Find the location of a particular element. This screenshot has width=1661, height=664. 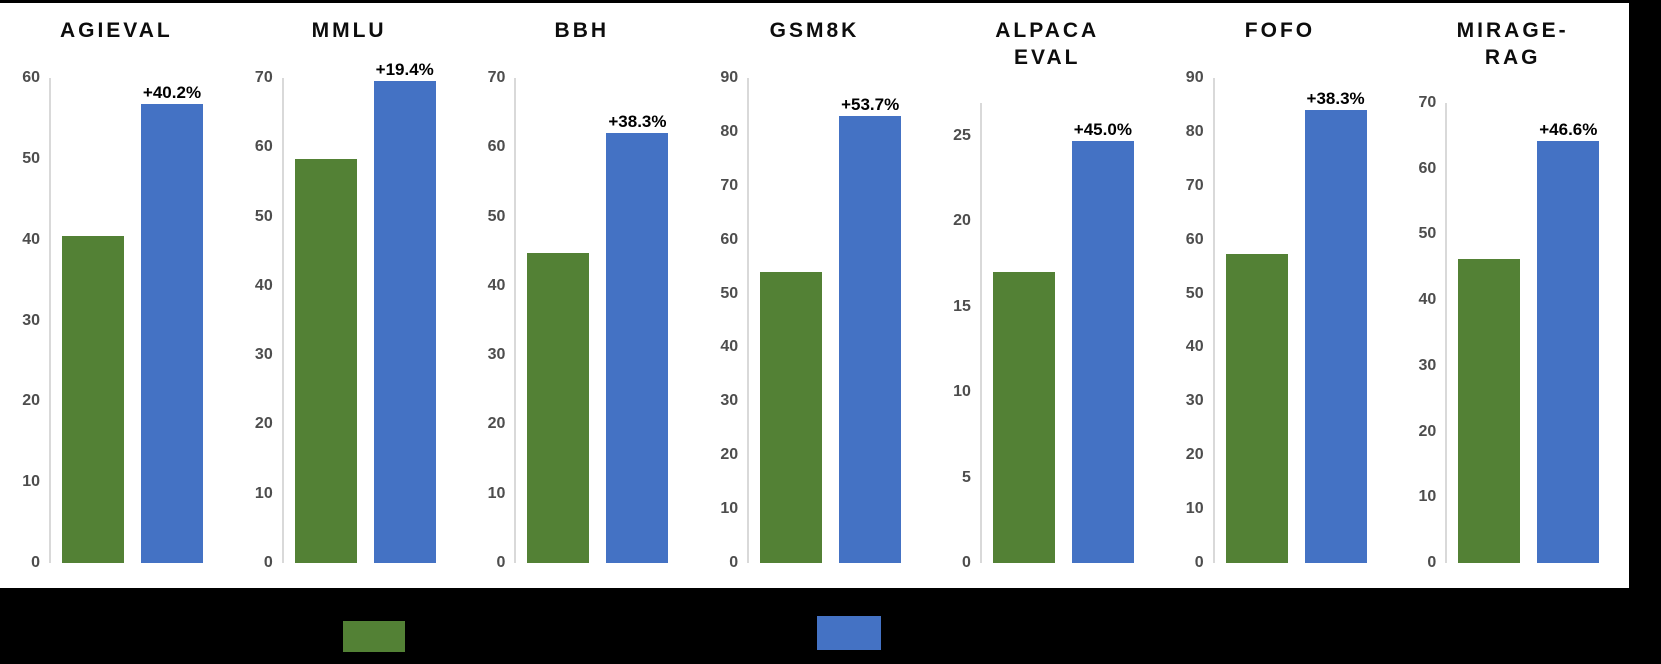

legend-swatch-green is located at coordinates (374, 636).